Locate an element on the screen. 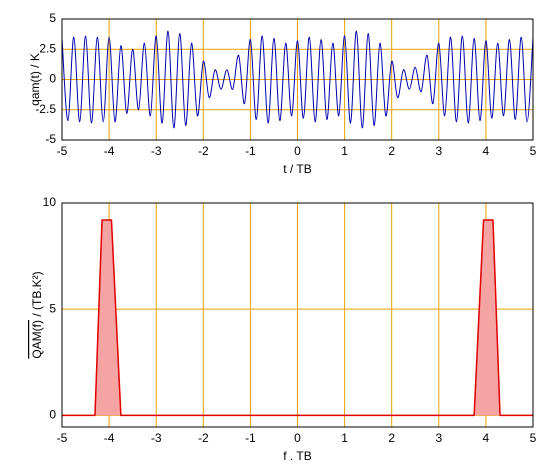 This screenshot has width=557, height=471. y-axis-label-text: / (TB.K²) is located at coordinates (37, 295).